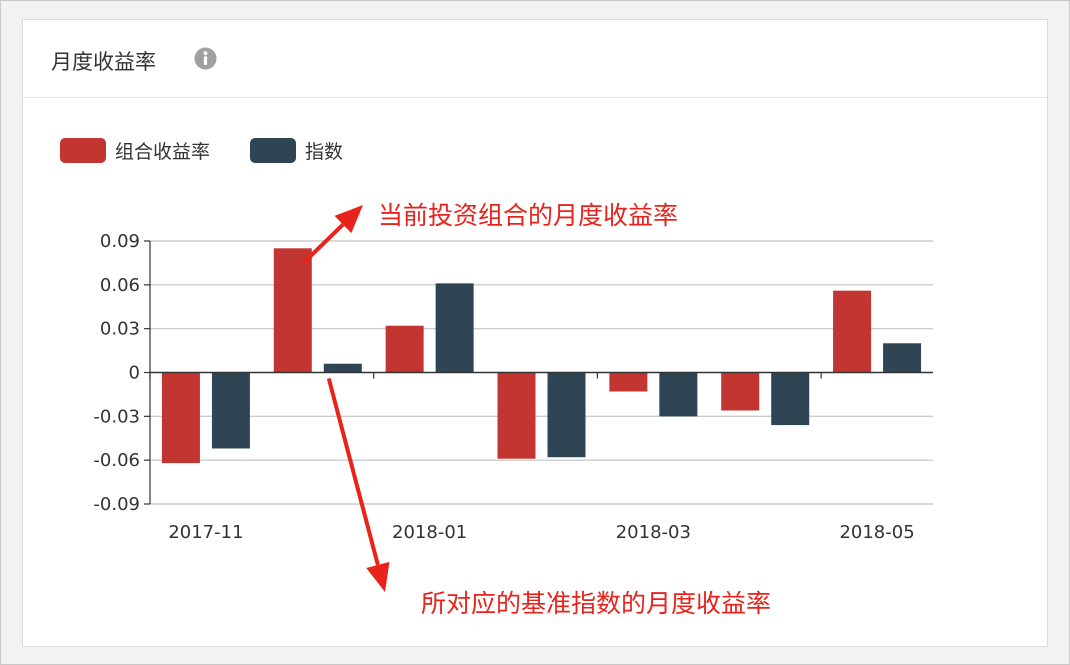 This screenshot has width=1070, height=665. What do you see at coordinates (348, 219) in the screenshot?
I see `annotation-arrow-portfolio-head` at bounding box center [348, 219].